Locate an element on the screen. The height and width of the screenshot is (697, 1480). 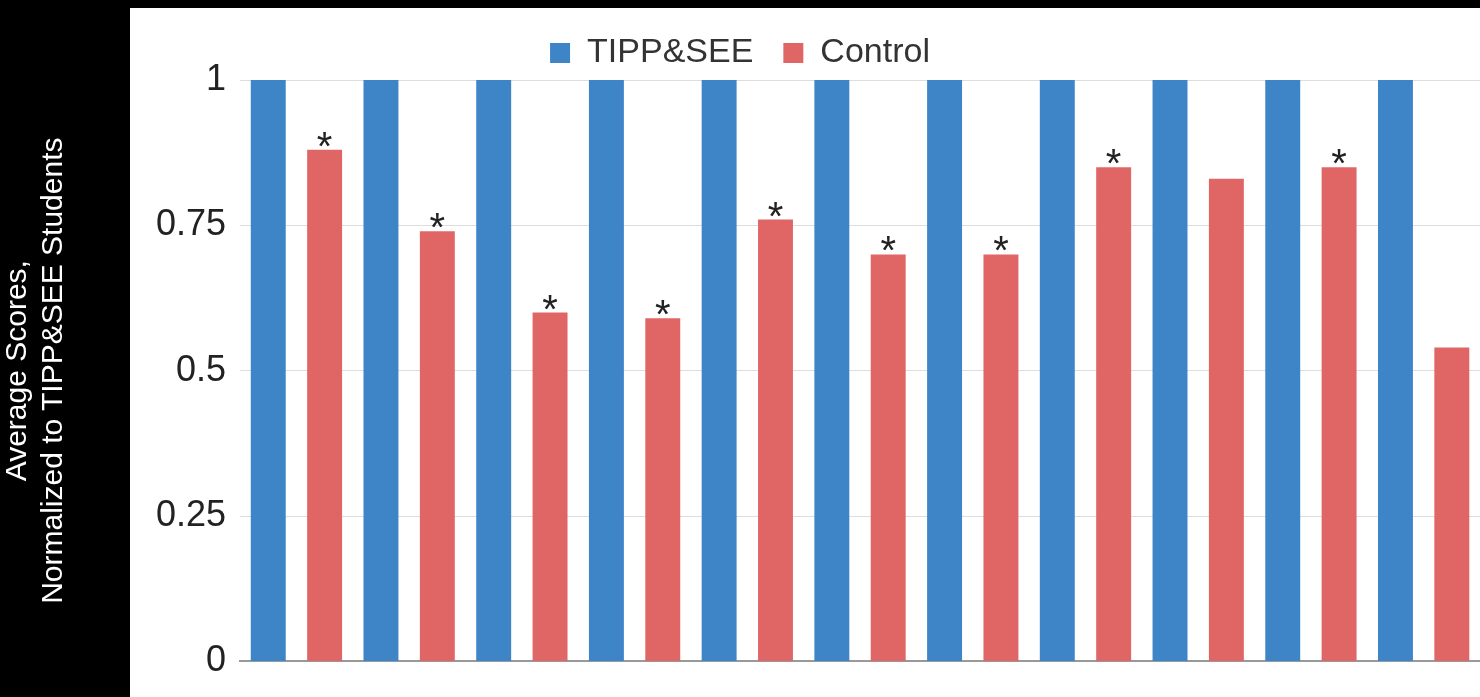
y-tick-label: 0.75 is located at coordinates (191, 223).